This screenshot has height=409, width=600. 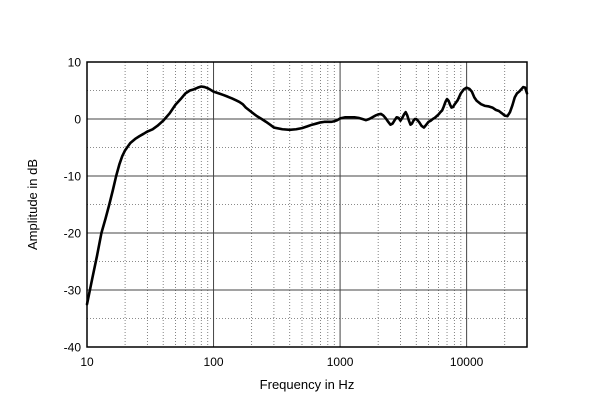 I want to click on y-tick-label: -40, so click(x=73, y=348).